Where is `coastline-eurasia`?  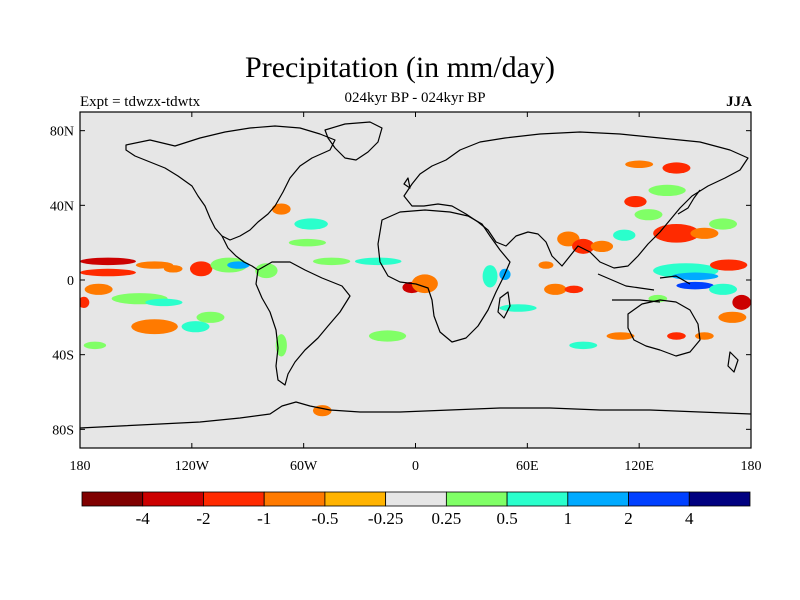
coastline-eurasia is located at coordinates (576, 200).